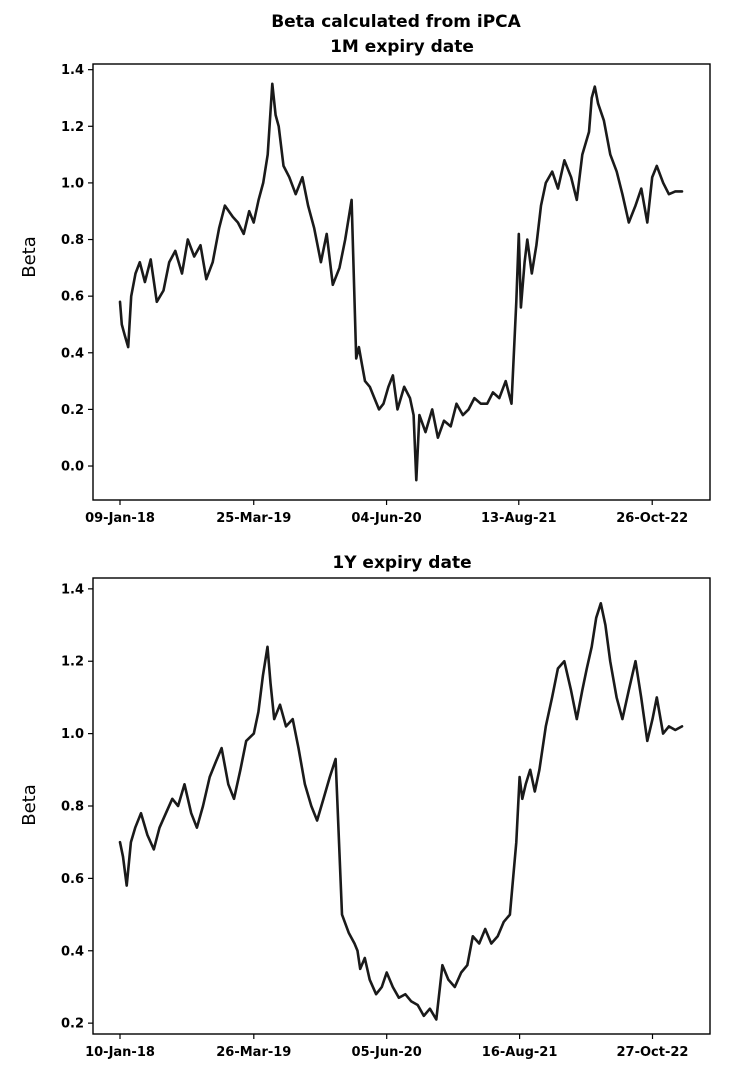 This screenshot has height=1080, width=739. I want to click on chart-1y-ylabel: Beta, so click(29, 805).